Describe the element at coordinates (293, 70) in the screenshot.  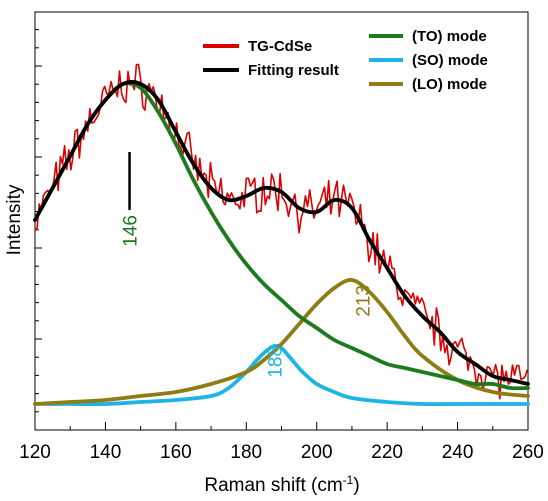
I see `legend-label: Fitting result` at that location.